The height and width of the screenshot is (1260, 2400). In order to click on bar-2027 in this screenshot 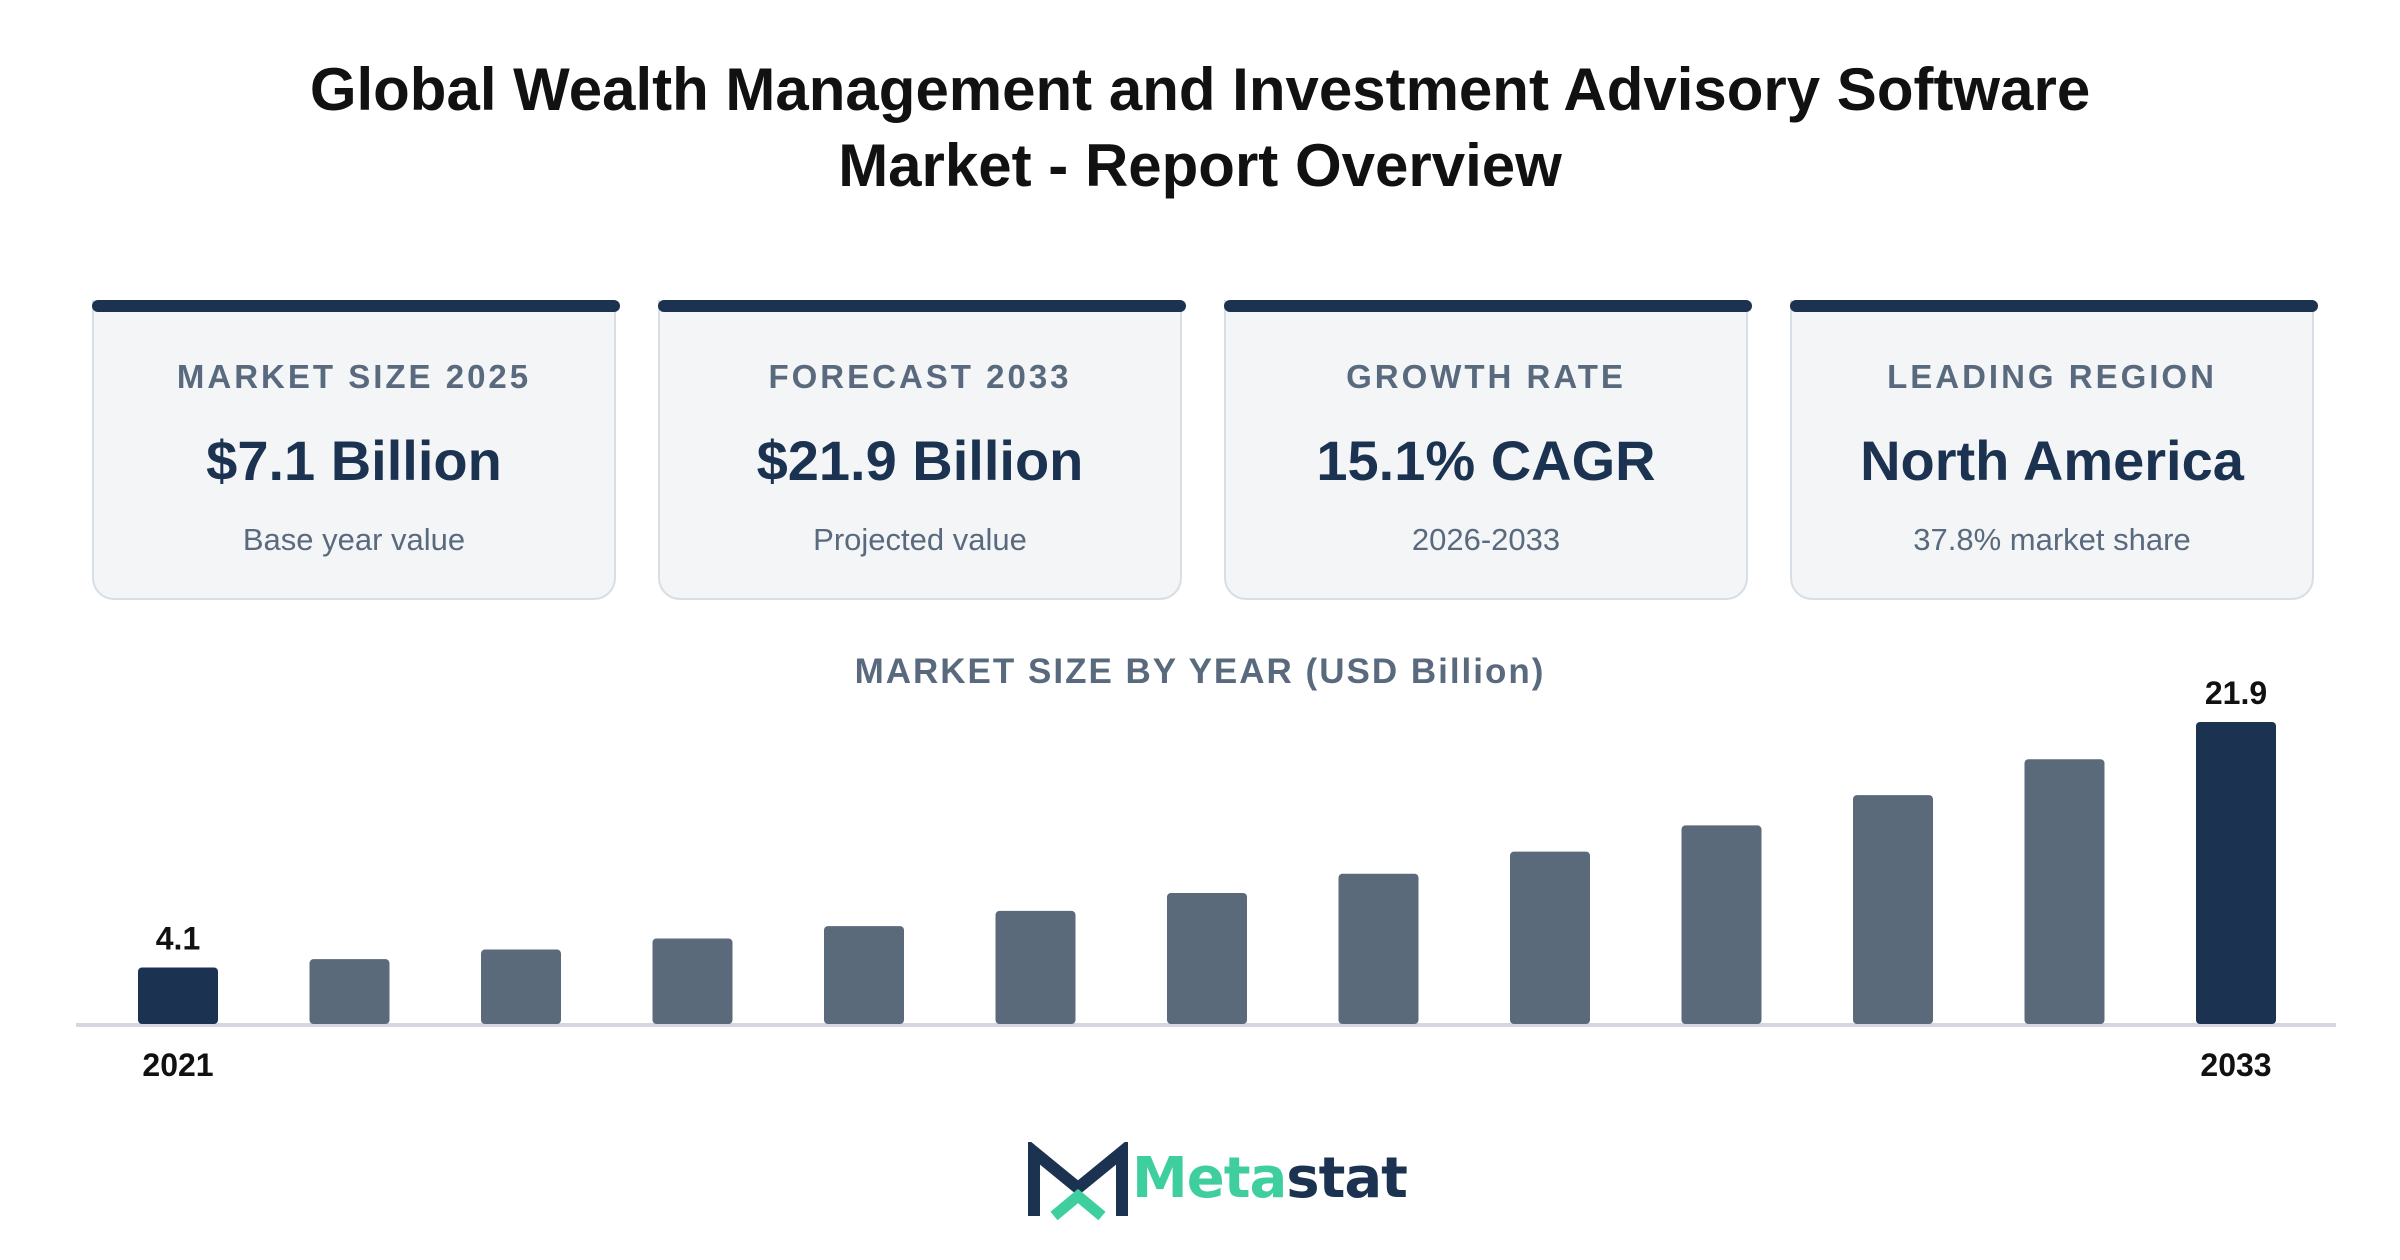, I will do `click(1207, 958)`.